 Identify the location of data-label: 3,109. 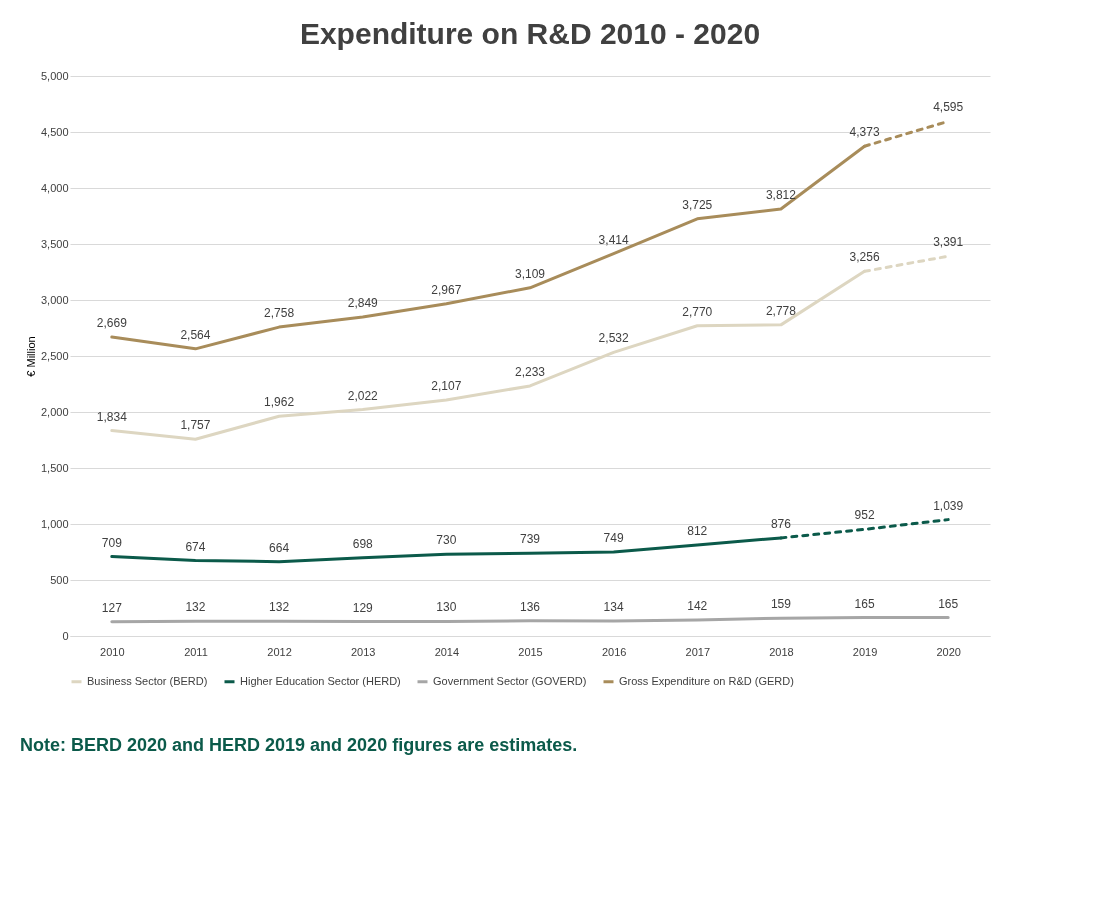
(530, 273).